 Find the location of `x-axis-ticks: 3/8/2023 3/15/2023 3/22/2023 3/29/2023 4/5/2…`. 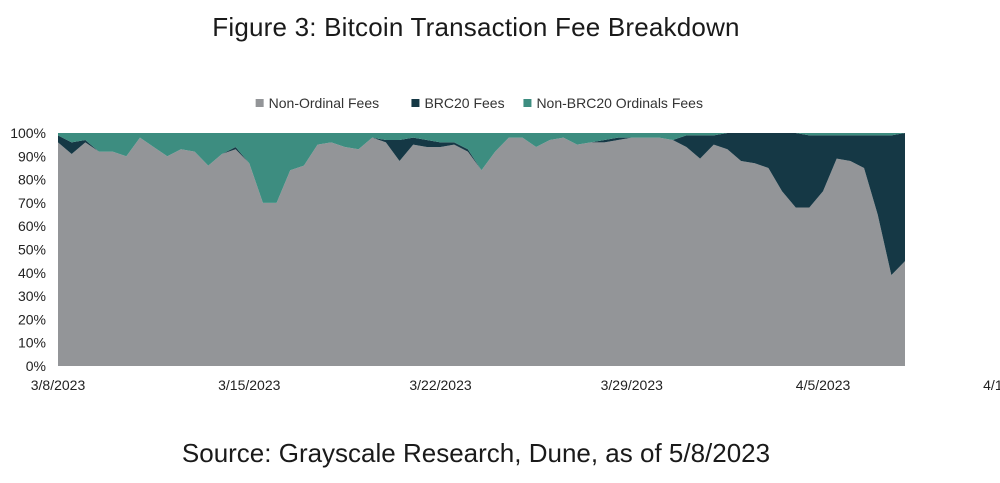

x-axis-ticks: 3/8/2023 3/15/2023 3/22/2023 3/29/2023 4/5/2… is located at coordinates (515, 385).